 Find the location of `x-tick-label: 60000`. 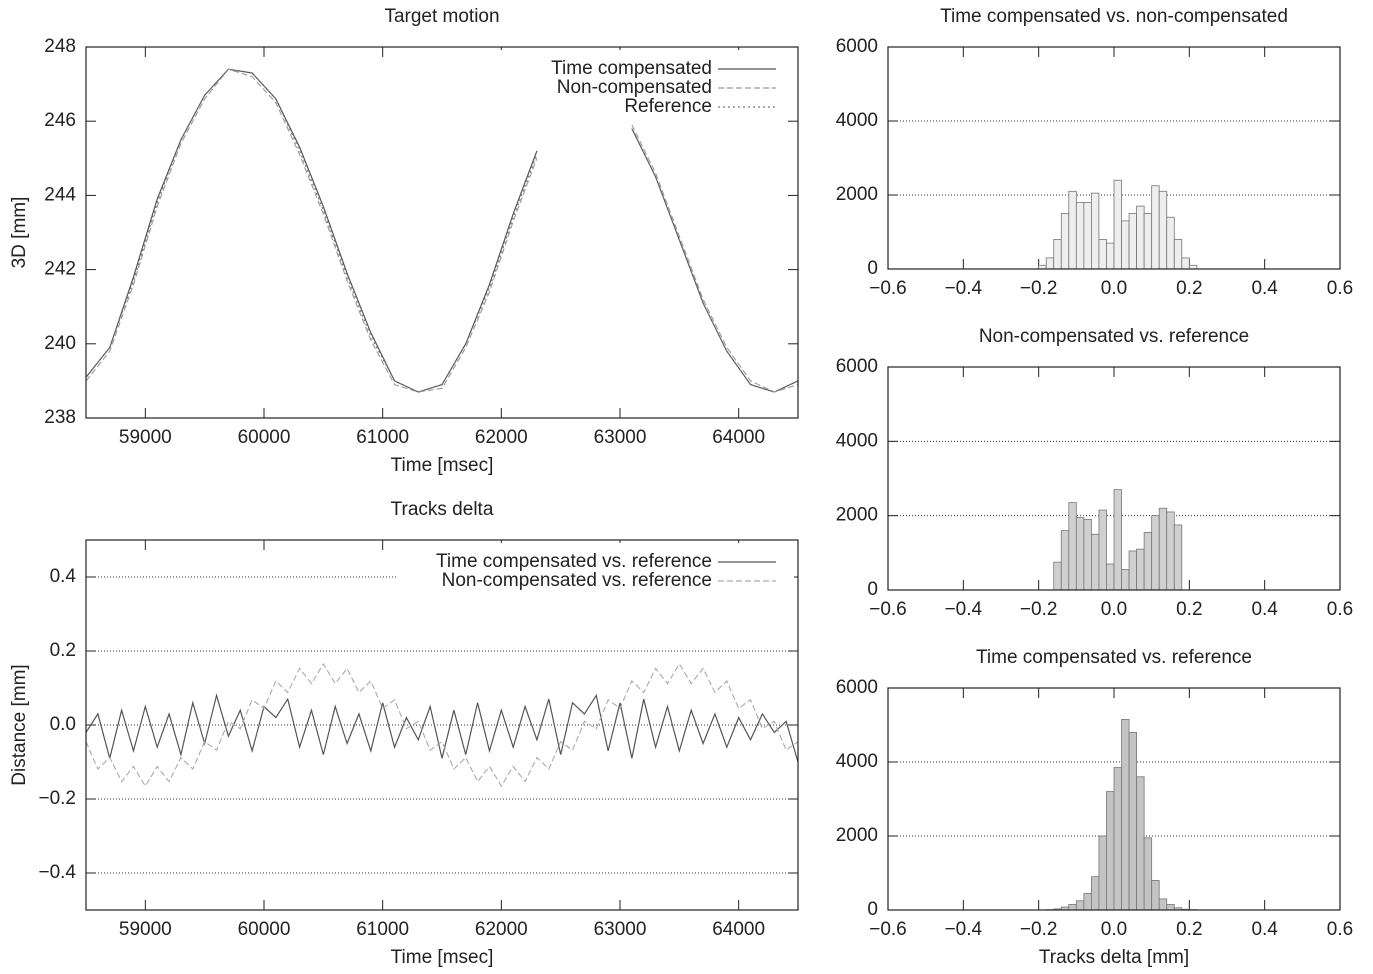

x-tick-label: 60000 is located at coordinates (264, 929).